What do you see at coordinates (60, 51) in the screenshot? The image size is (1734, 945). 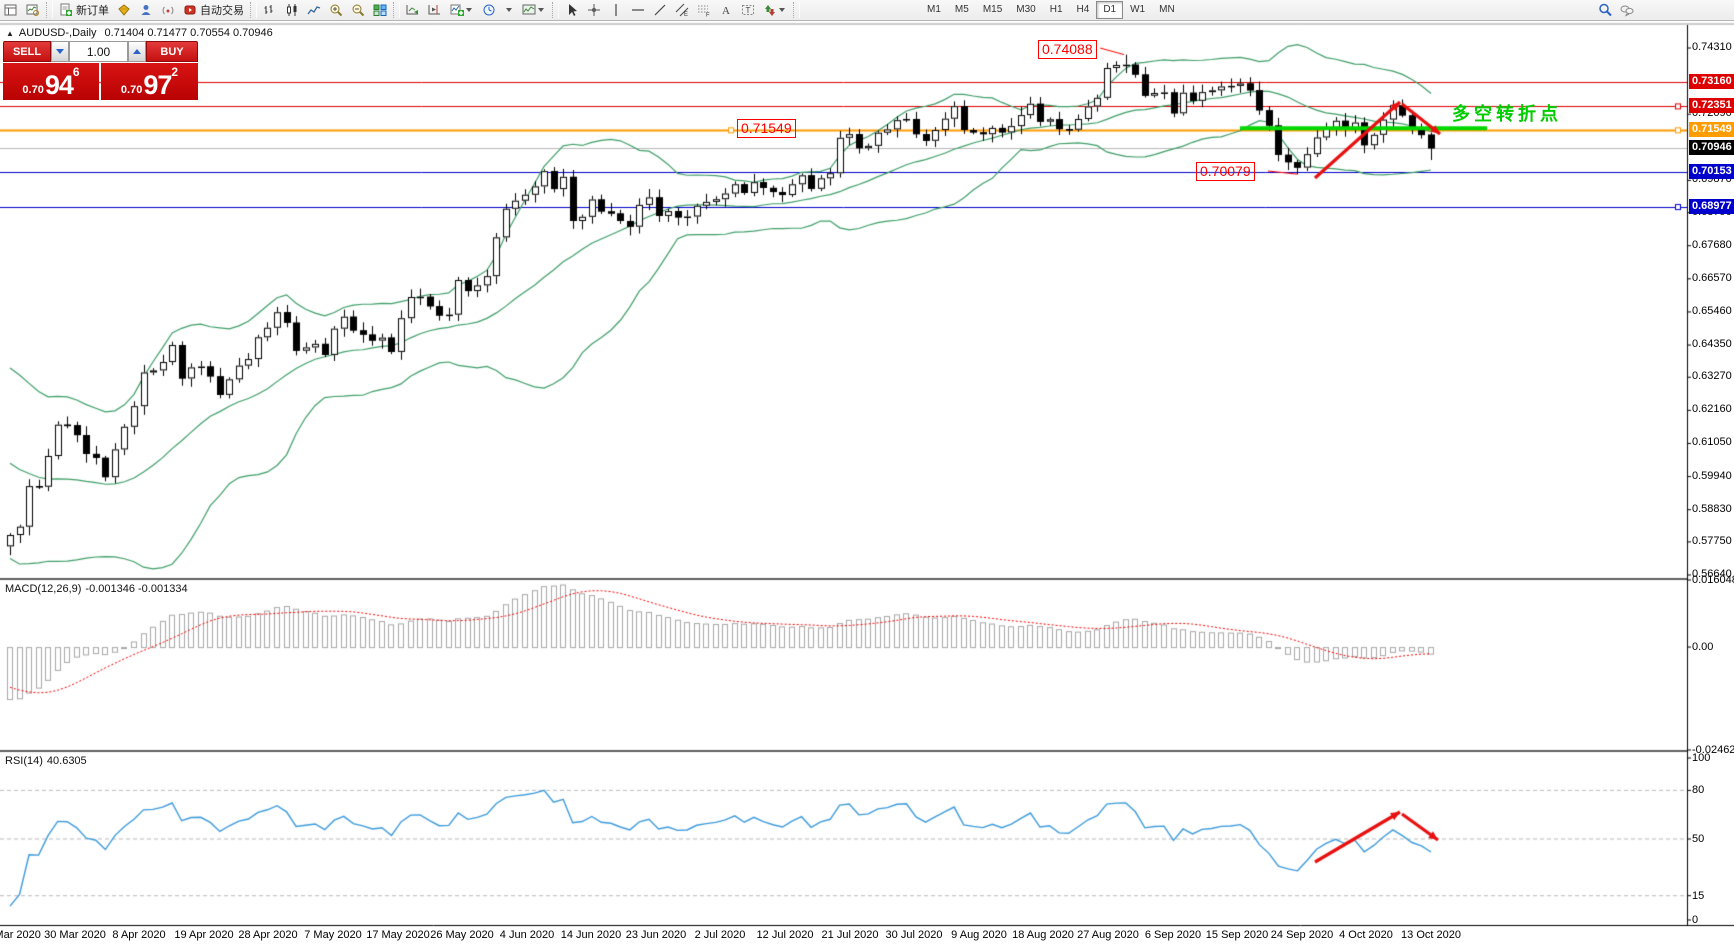 I see `volume-decrease-button` at bounding box center [60, 51].